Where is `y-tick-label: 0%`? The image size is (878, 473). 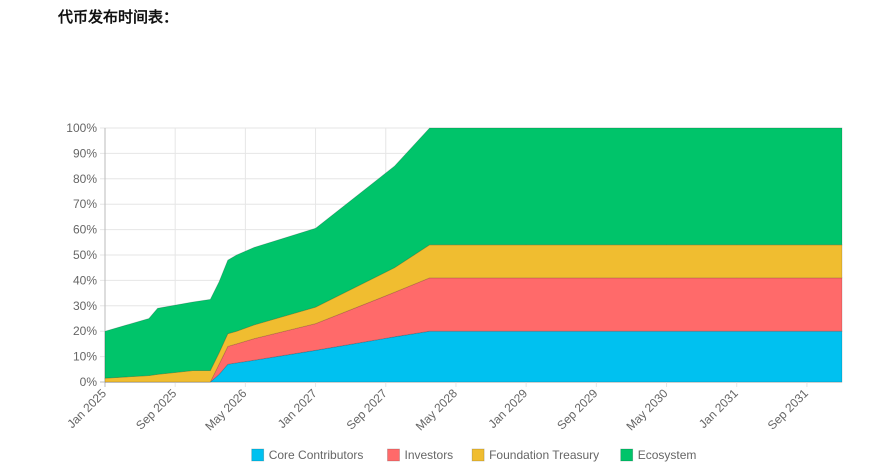
y-tick-label: 0% is located at coordinates (89, 382).